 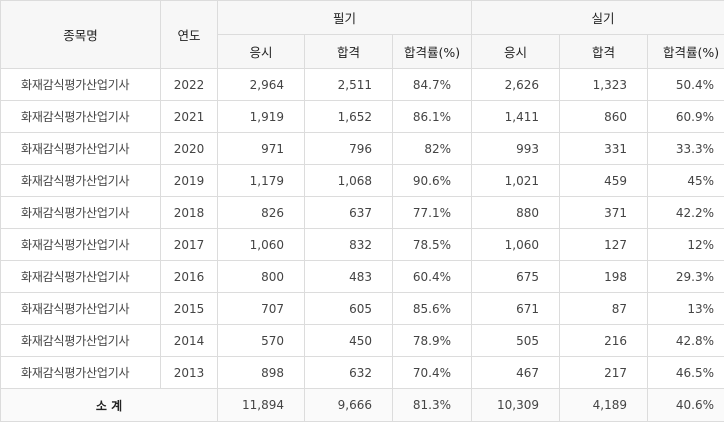 I want to click on cell-written-passed: 637, so click(x=348, y=212).